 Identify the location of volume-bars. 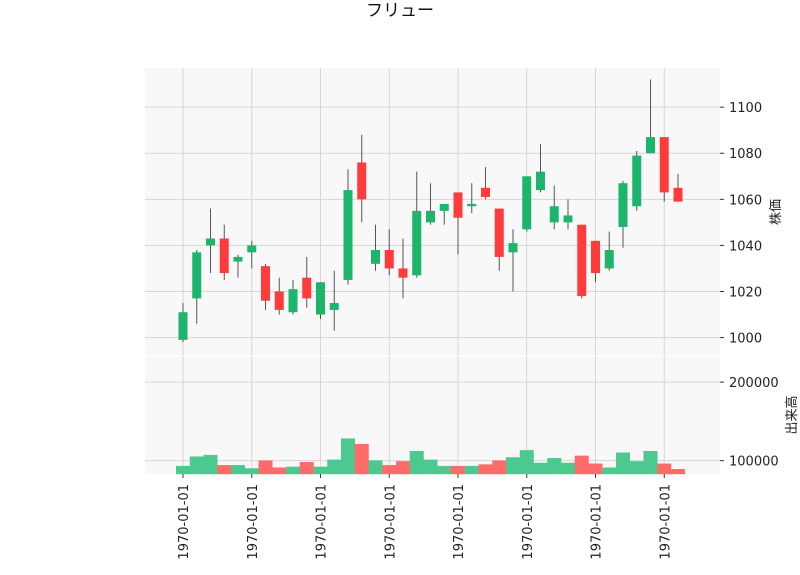
(430, 456).